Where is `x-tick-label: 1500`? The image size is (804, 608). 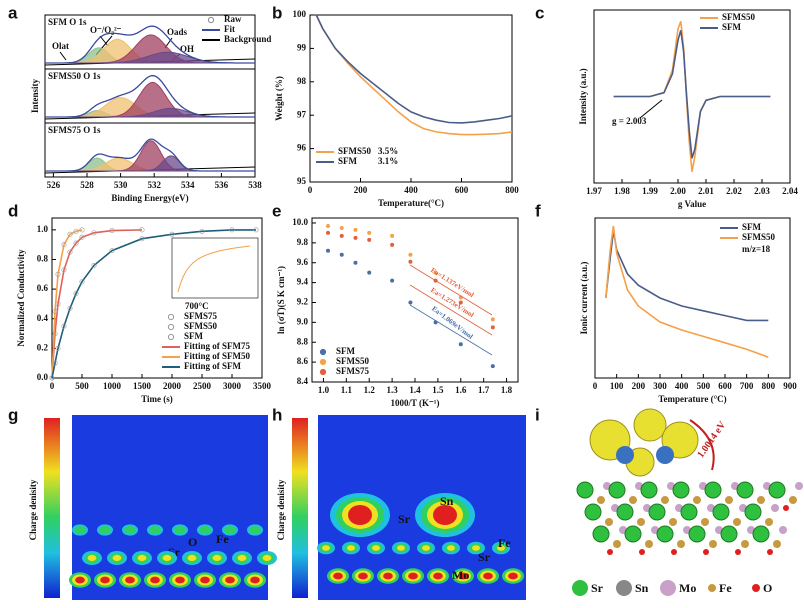 x-tick-label: 1500 is located at coordinates (142, 386).